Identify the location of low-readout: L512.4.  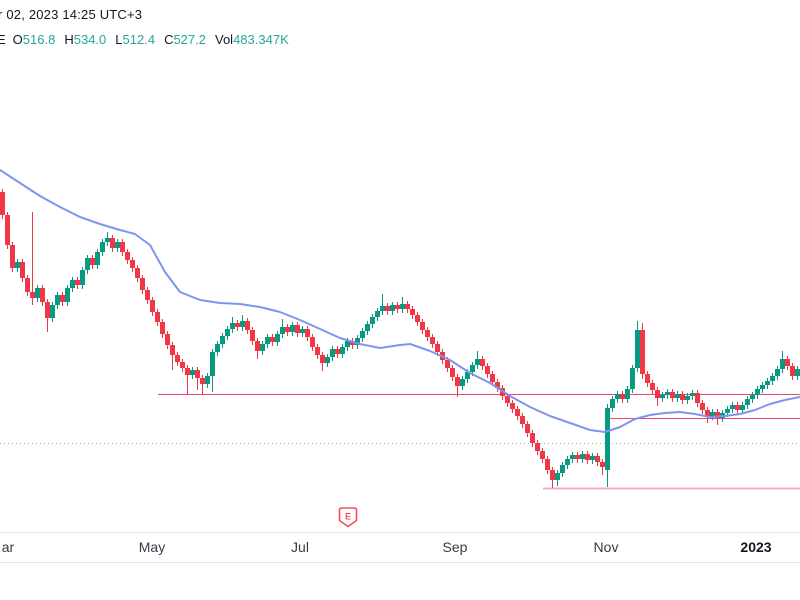
(135, 39).